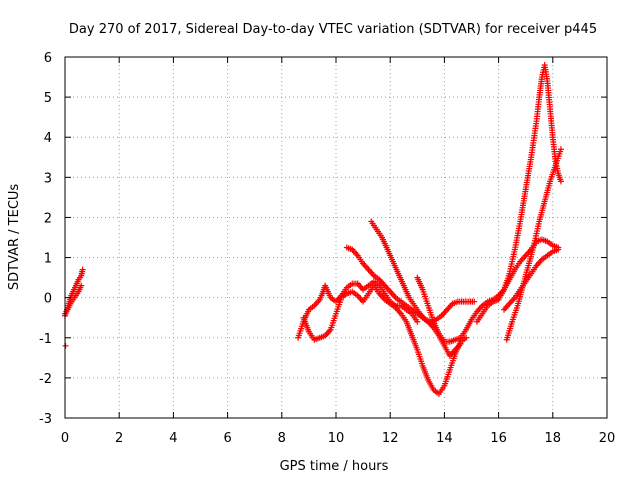 Image resolution: width=640 pixels, height=480 pixels. What do you see at coordinates (282, 438) in the screenshot?
I see `x-tick-label: 8` at bounding box center [282, 438].